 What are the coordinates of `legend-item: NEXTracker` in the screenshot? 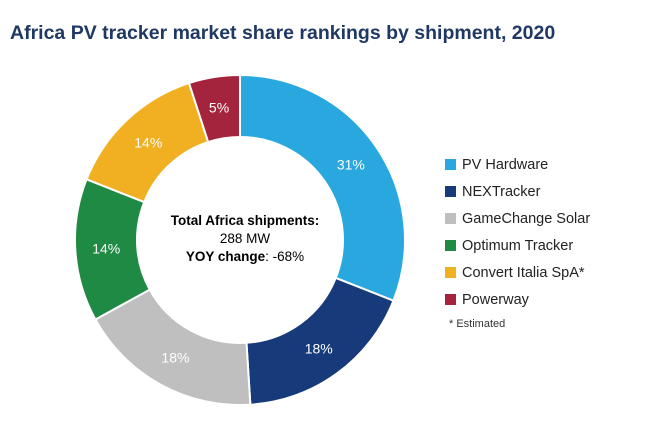 It's located at (517, 191).